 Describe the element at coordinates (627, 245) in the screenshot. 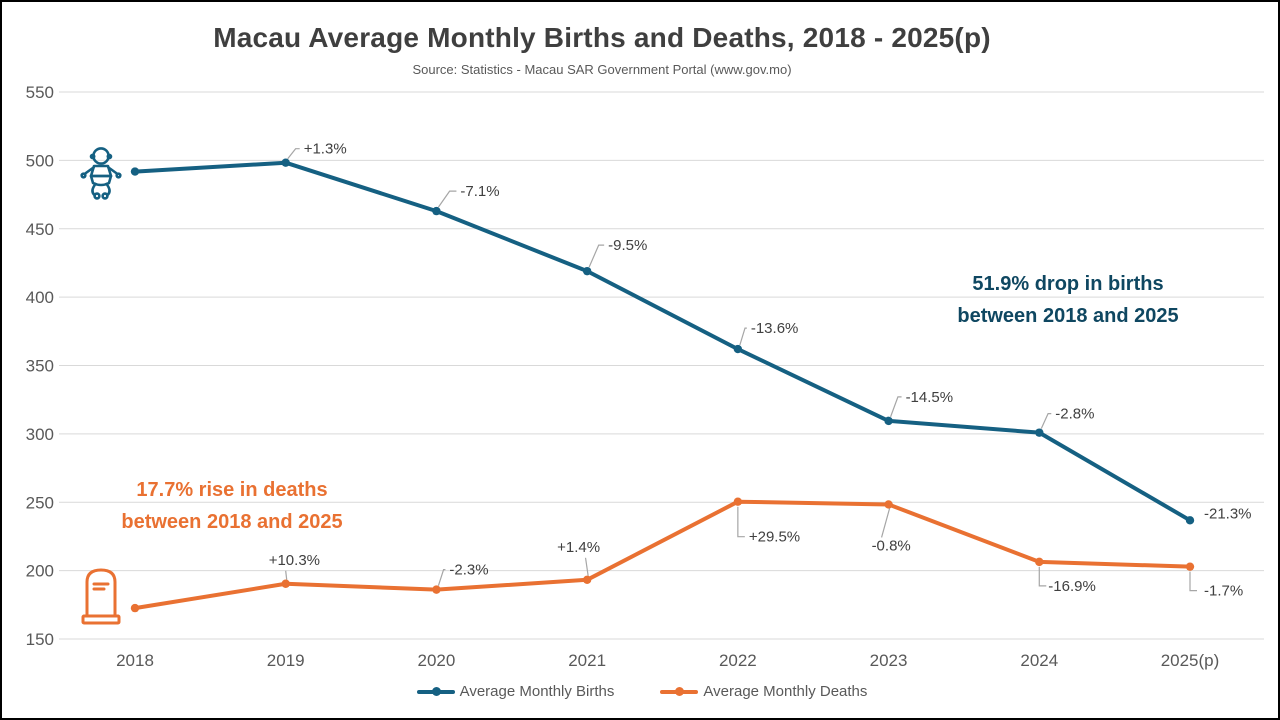

I see `data-label-births-2021: -9.5%` at that location.